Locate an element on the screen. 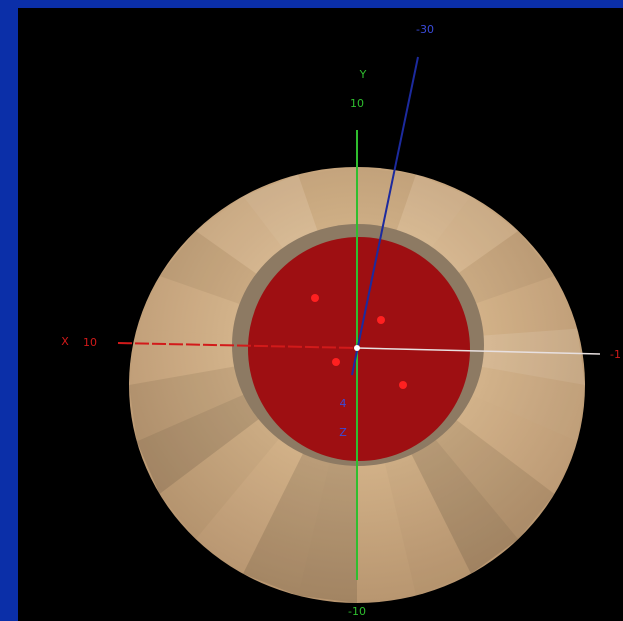 The image size is (623, 621). x-axis-negative is located at coordinates (478, 351).